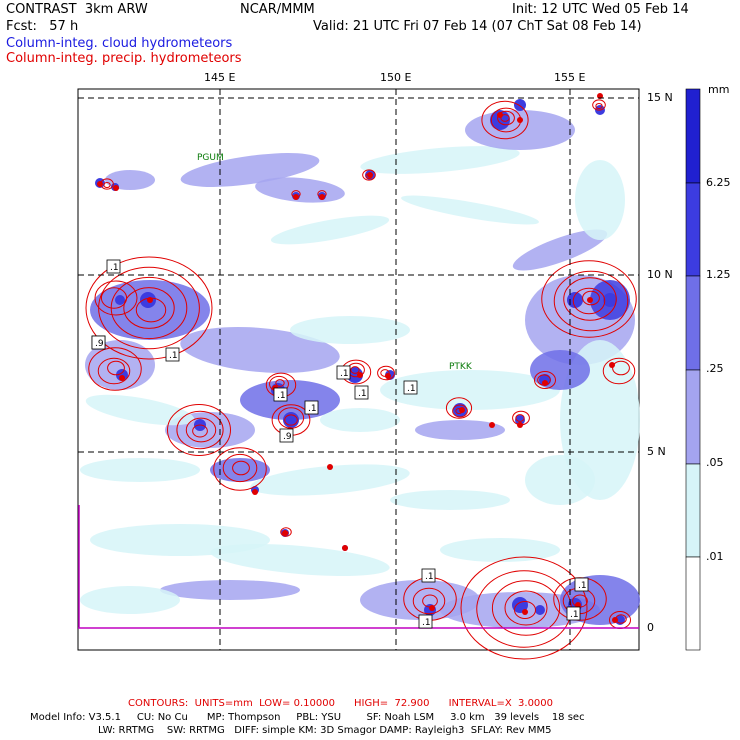  What do you see at coordinates (600, 9) in the screenshot?
I see `init-time: Init: 12 UTC Wed 05 Feb 14` at bounding box center [600, 9].